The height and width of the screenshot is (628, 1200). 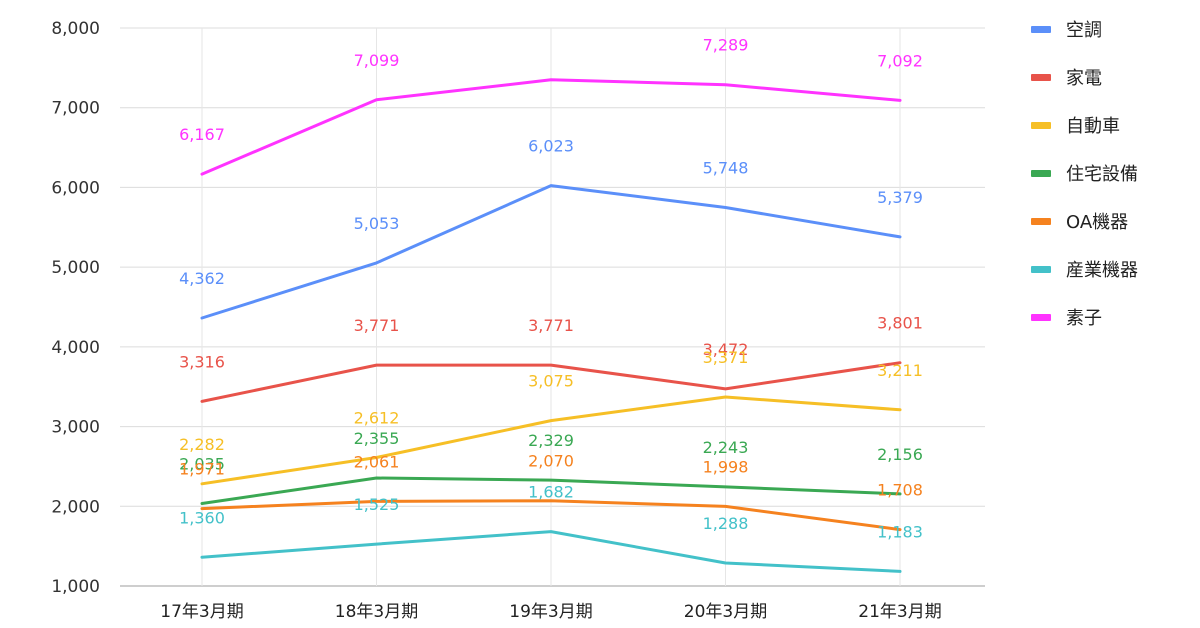 What do you see at coordinates (726, 45) in the screenshot?
I see `data-label: 7,289` at bounding box center [726, 45].